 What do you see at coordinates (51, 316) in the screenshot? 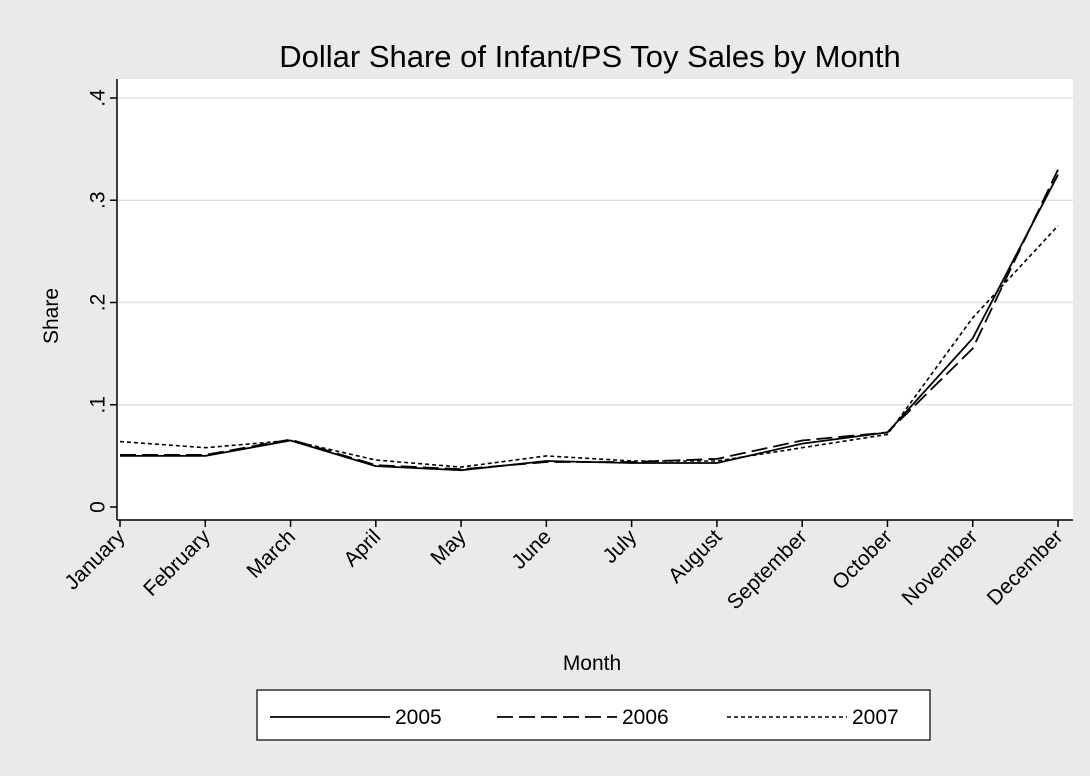
I see `y-axis-label: Share` at bounding box center [51, 316].